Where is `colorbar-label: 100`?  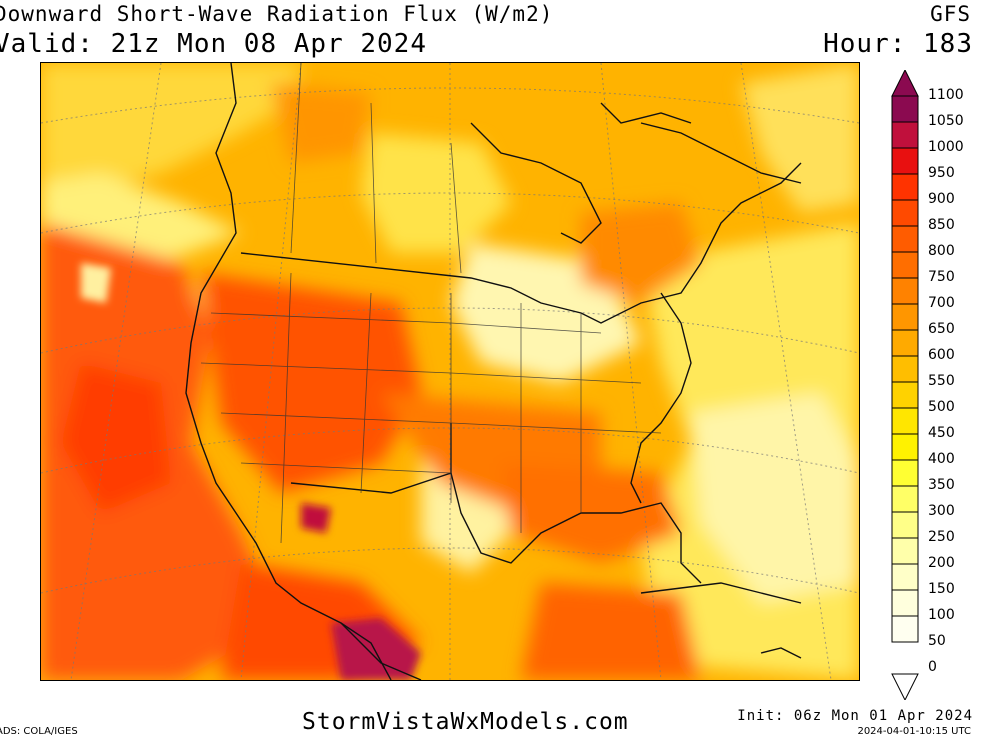 colorbar-label: 100 is located at coordinates (941, 615).